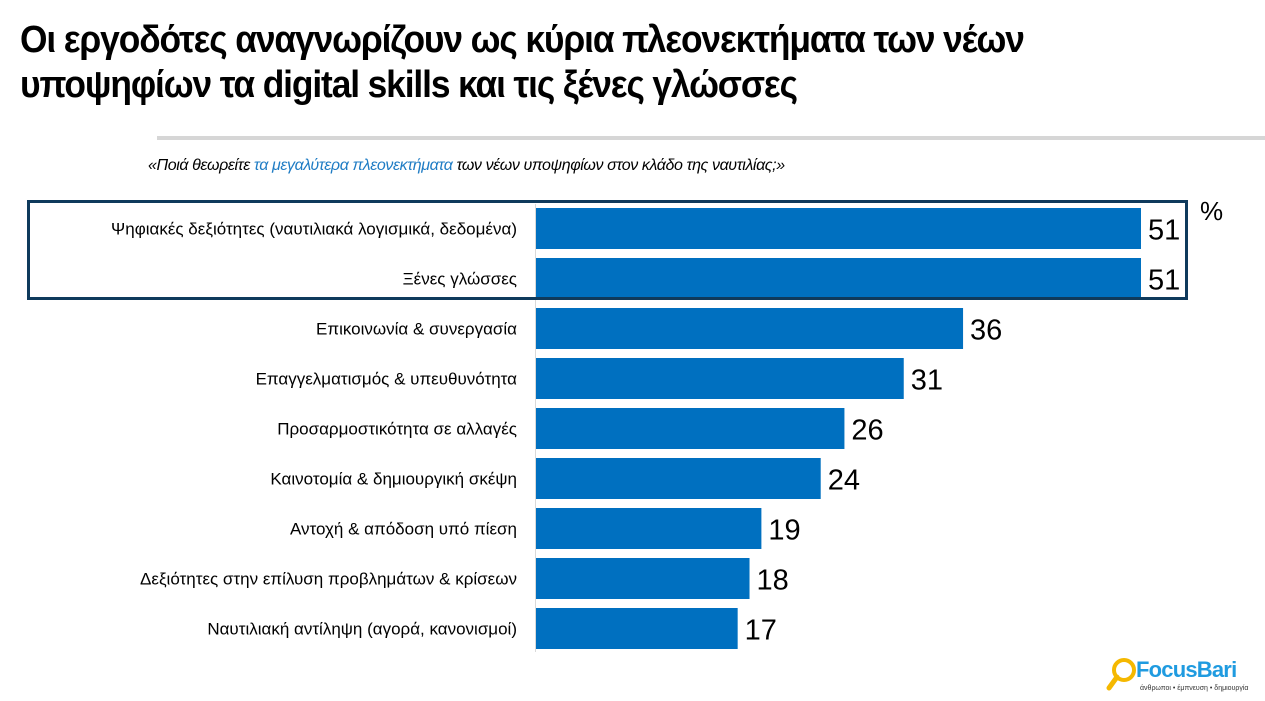 The image size is (1265, 701). I want to click on logo-brand: FocusBari, so click(1186, 669).